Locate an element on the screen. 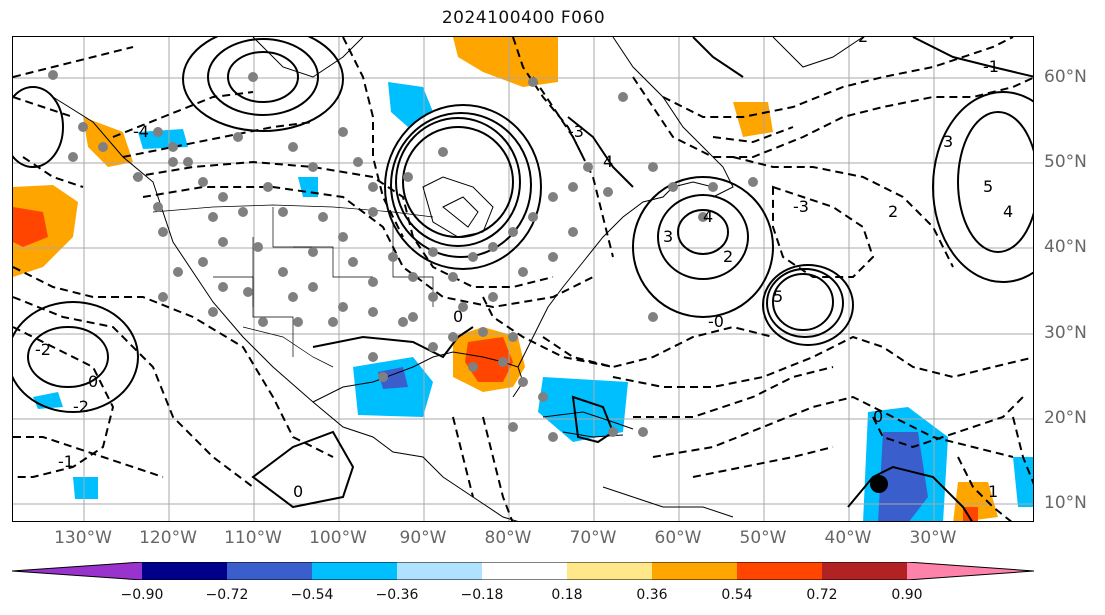 Image resolution: width=1105 pixels, height=615 pixels. colorbar-tick: −0.18 is located at coordinates (482, 595).